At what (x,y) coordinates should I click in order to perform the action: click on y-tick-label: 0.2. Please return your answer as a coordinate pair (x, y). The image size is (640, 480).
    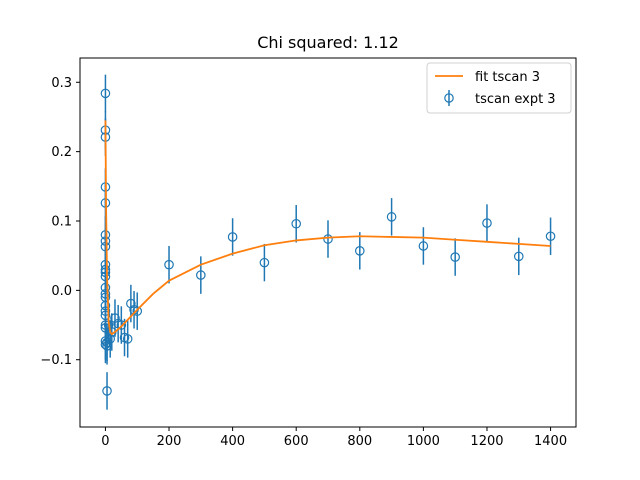
    Looking at the image, I should click on (61, 152).